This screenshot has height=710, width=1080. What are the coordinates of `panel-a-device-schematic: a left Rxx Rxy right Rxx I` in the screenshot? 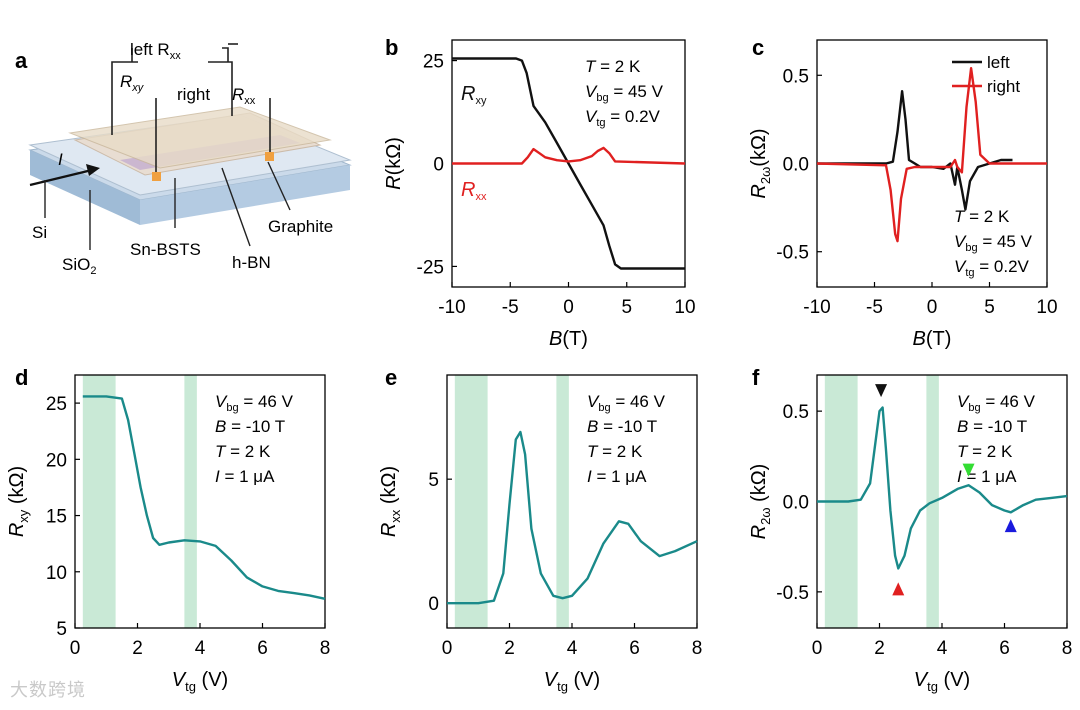 It's located at (183, 158).